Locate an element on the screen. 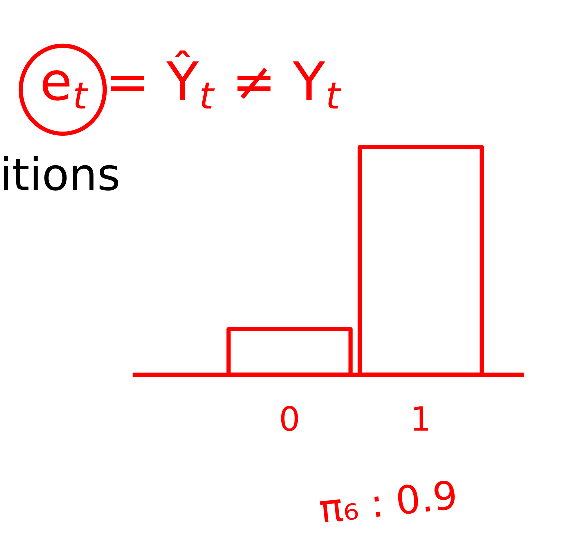 Image resolution: width=570 pixels, height=543 pixels. x-tick-label: 1 is located at coordinates (421, 418).